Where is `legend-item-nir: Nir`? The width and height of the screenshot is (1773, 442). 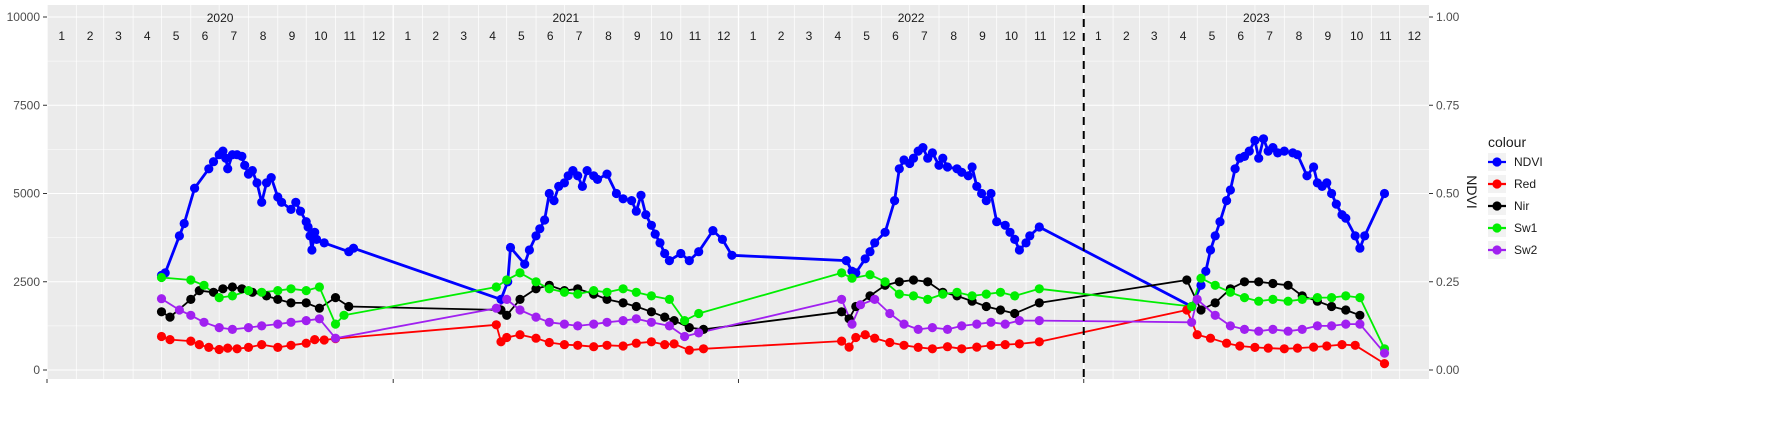
legend-item-nir: Nir is located at coordinates (1508, 206).